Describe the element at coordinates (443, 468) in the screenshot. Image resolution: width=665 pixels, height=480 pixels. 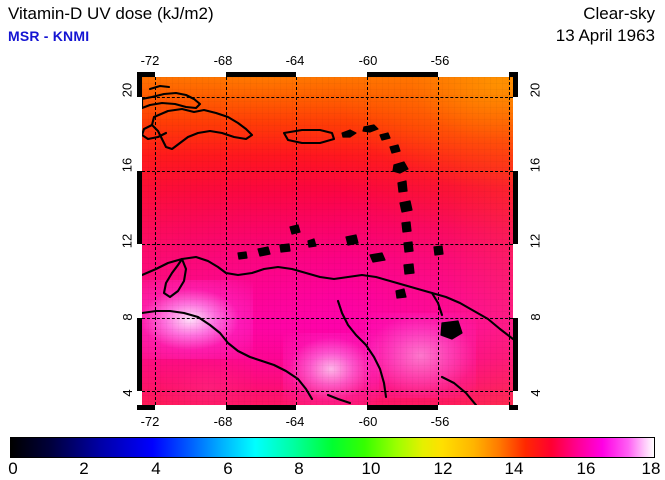
I see `colorbar-tick-12: 12` at that location.